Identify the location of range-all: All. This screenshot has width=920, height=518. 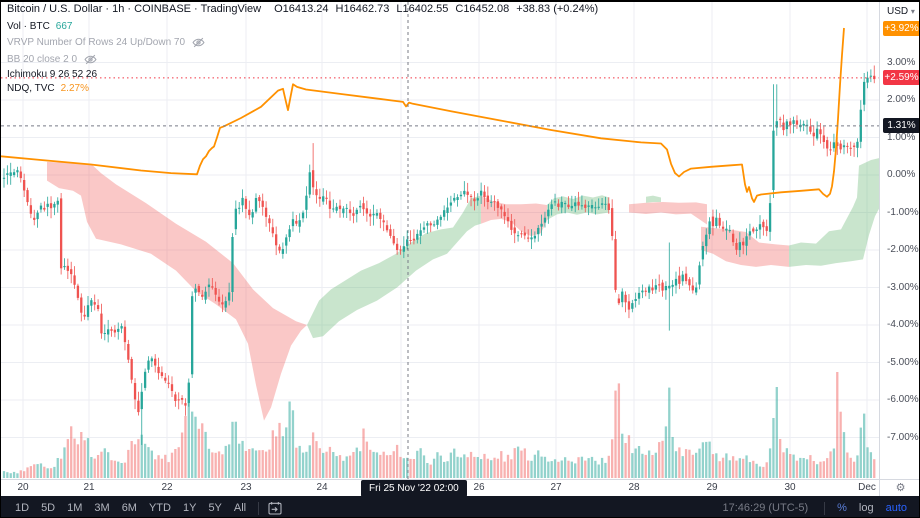
(240, 508).